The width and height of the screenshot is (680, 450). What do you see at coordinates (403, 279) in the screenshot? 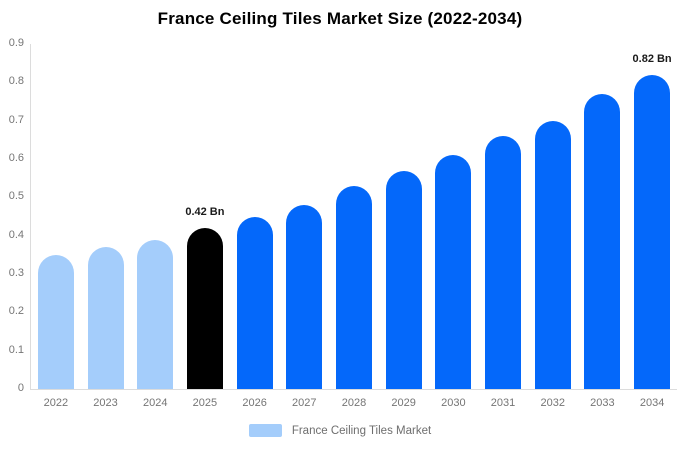
I see `bar-2029` at bounding box center [403, 279].